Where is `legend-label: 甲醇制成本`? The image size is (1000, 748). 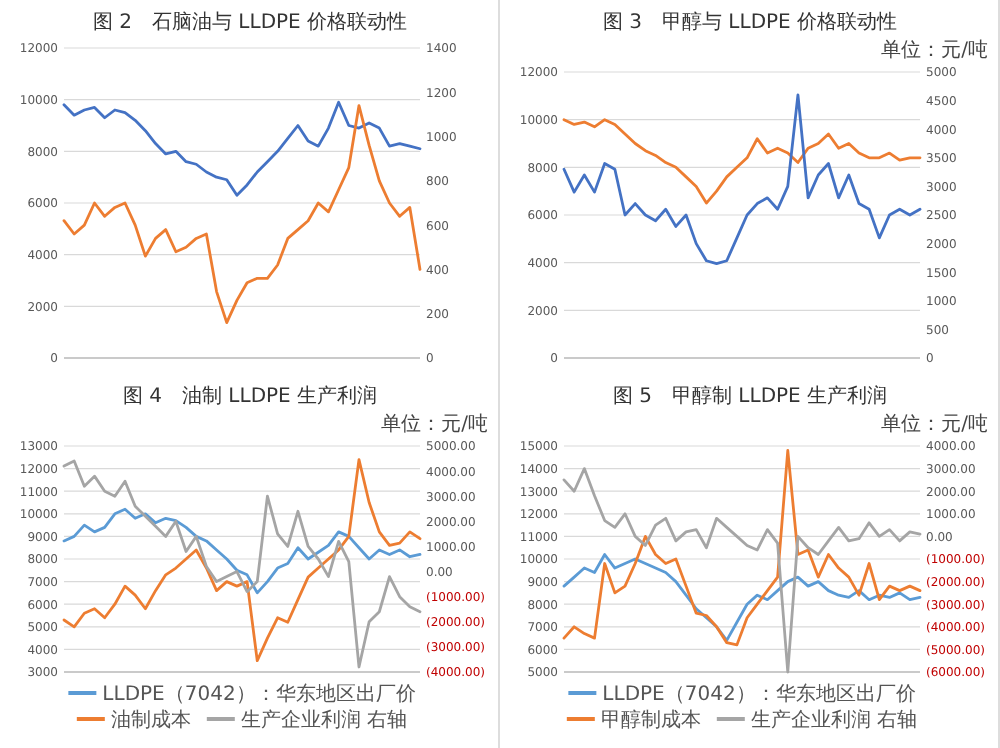 legend-label: 甲醇制成本 is located at coordinates (650, 720).